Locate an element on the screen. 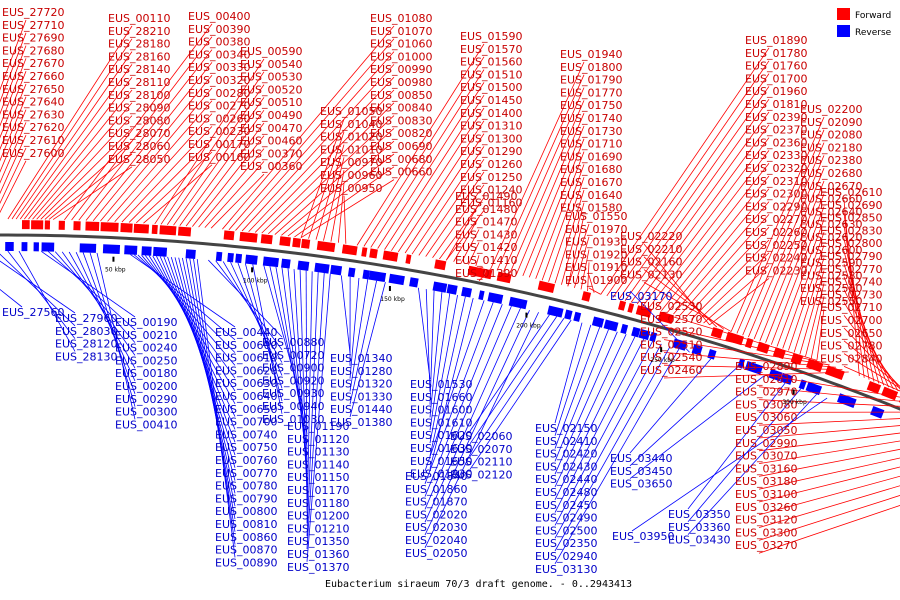 Image resolution: width=900 pixels, height=600 pixels. forward-gene-label: EUS_02330 is located at coordinates (776, 155).